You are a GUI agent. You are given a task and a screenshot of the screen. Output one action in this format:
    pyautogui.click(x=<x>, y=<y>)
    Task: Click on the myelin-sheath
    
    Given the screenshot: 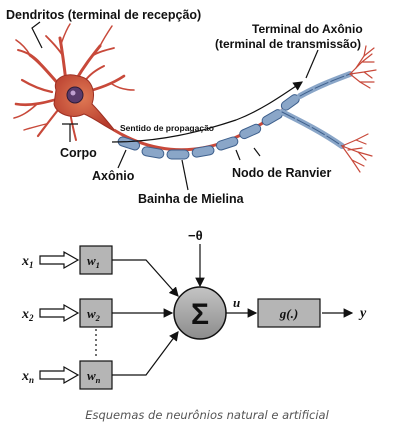 What is the action you would take?
    pyautogui.click(x=208, y=127)
    